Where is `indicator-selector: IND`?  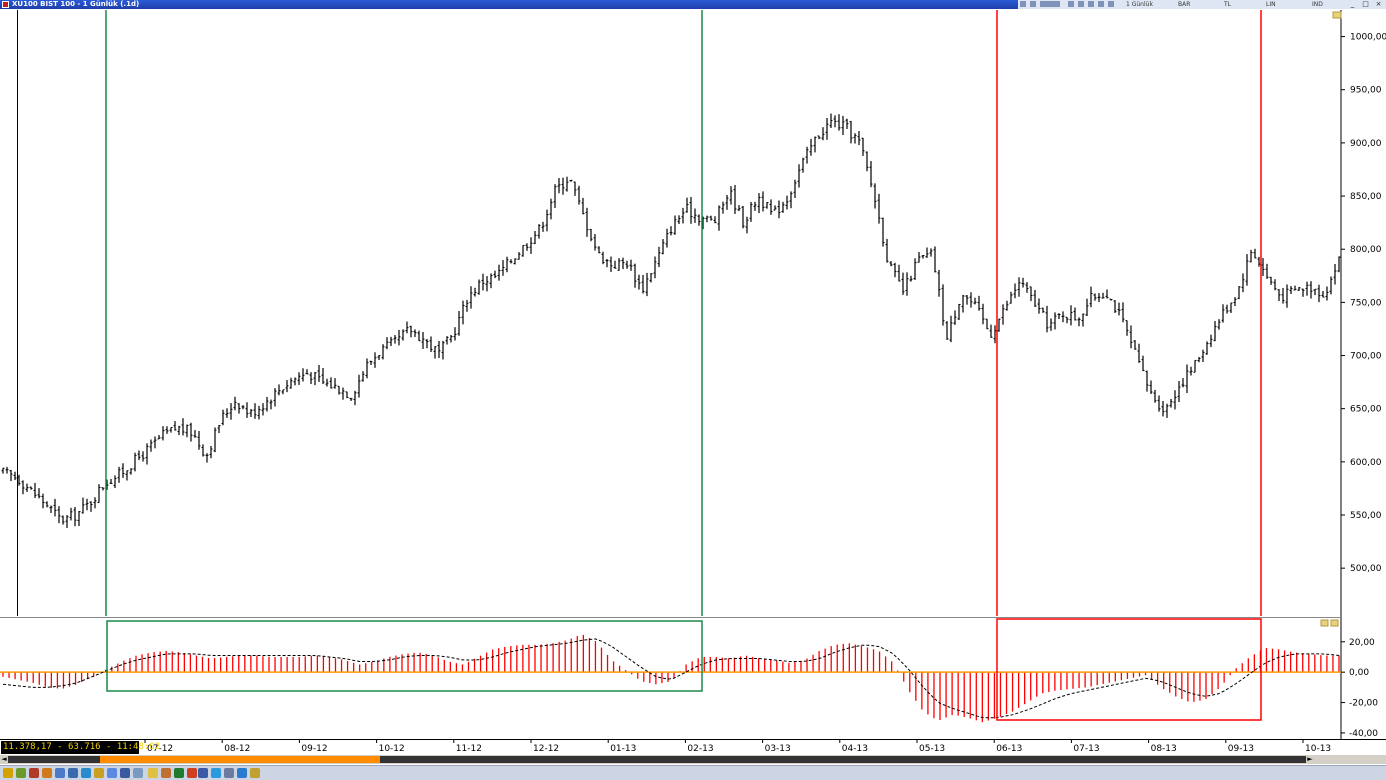
indicator-selector: IND is located at coordinates (1317, 4).